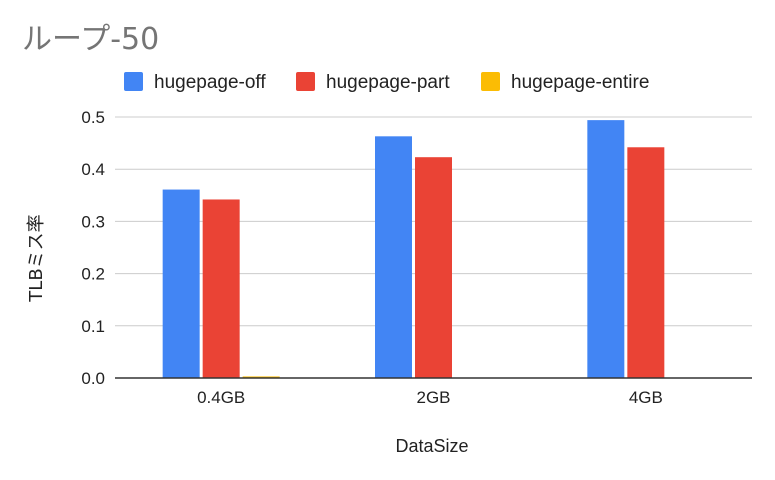 The image size is (775, 480). What do you see at coordinates (93, 221) in the screenshot?
I see `y-tick-label: 0.3` at bounding box center [93, 221].